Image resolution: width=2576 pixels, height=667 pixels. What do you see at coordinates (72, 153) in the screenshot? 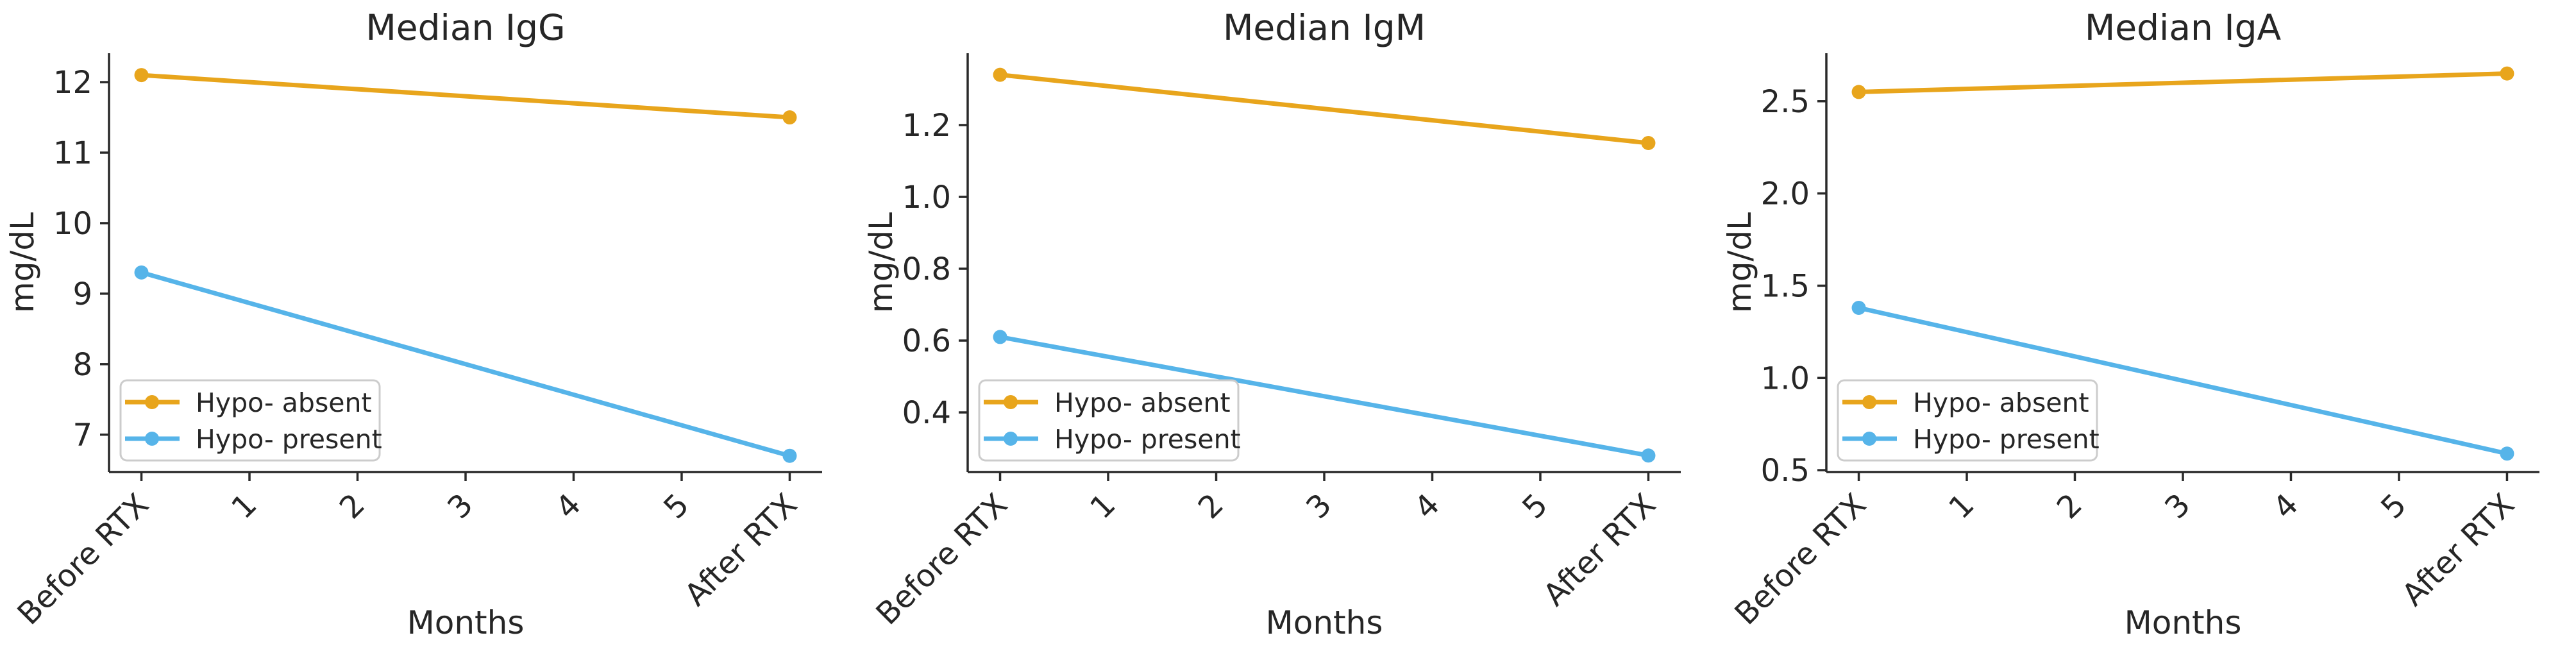
I see `y-tick-label: 11` at bounding box center [72, 153].